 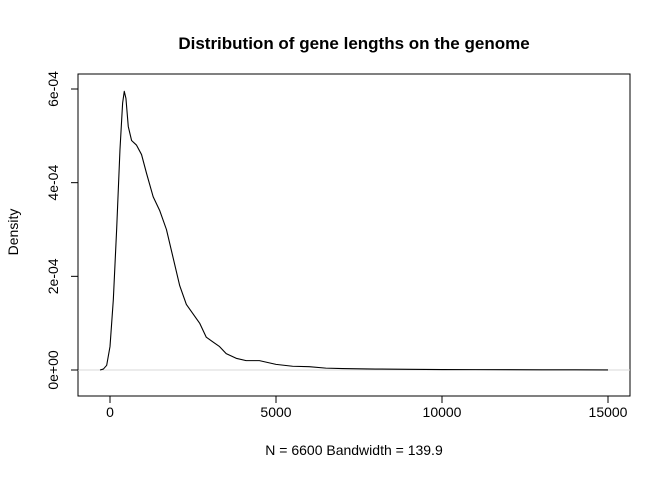 I want to click on x-tick-label: 10000, so click(x=442, y=412).